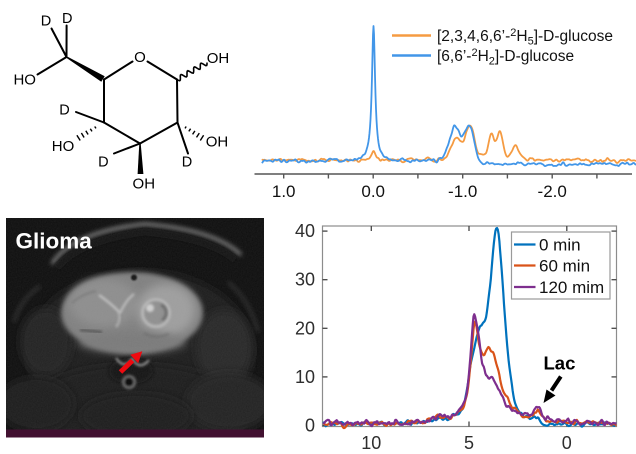  Describe the element at coordinates (373, 191) in the screenshot. I see `svg-text: 0.0` at that location.